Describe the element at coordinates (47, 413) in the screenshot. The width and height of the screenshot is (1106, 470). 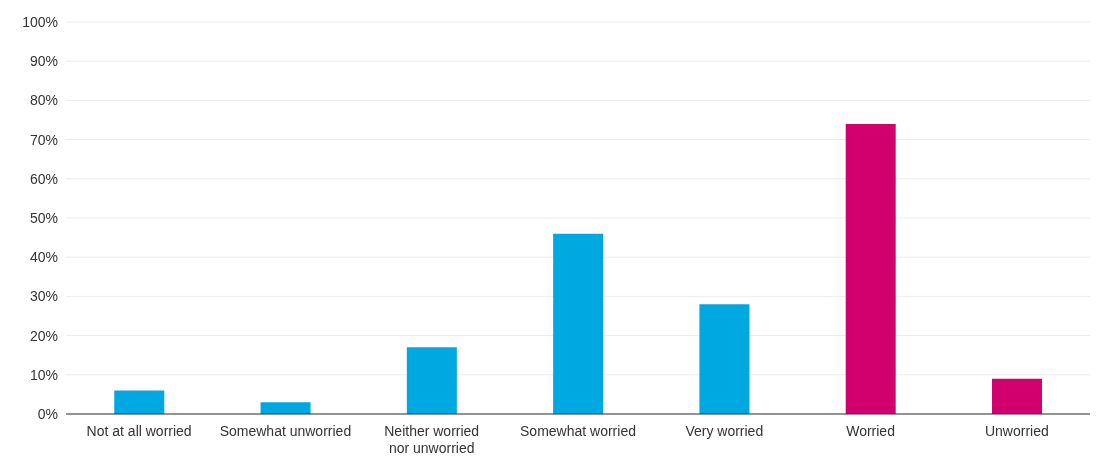
I see `y-tick-label: 0%` at that location.